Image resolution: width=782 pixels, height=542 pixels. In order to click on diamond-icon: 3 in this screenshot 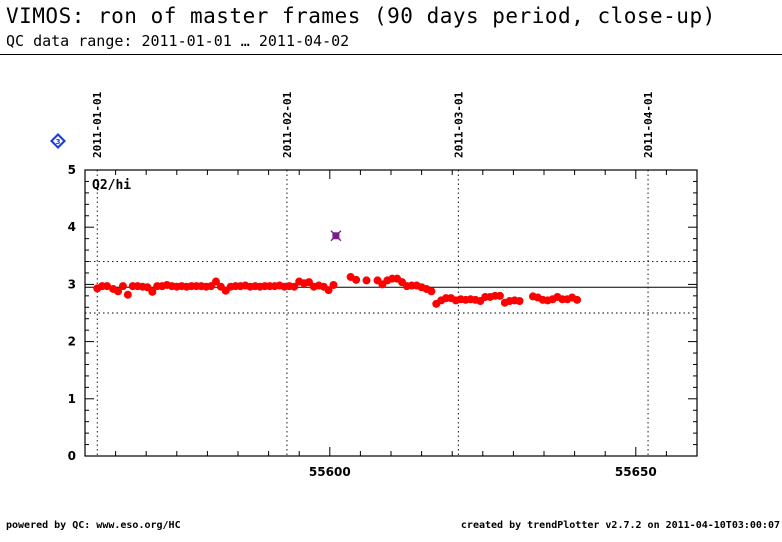, I will do `click(58, 141)`.